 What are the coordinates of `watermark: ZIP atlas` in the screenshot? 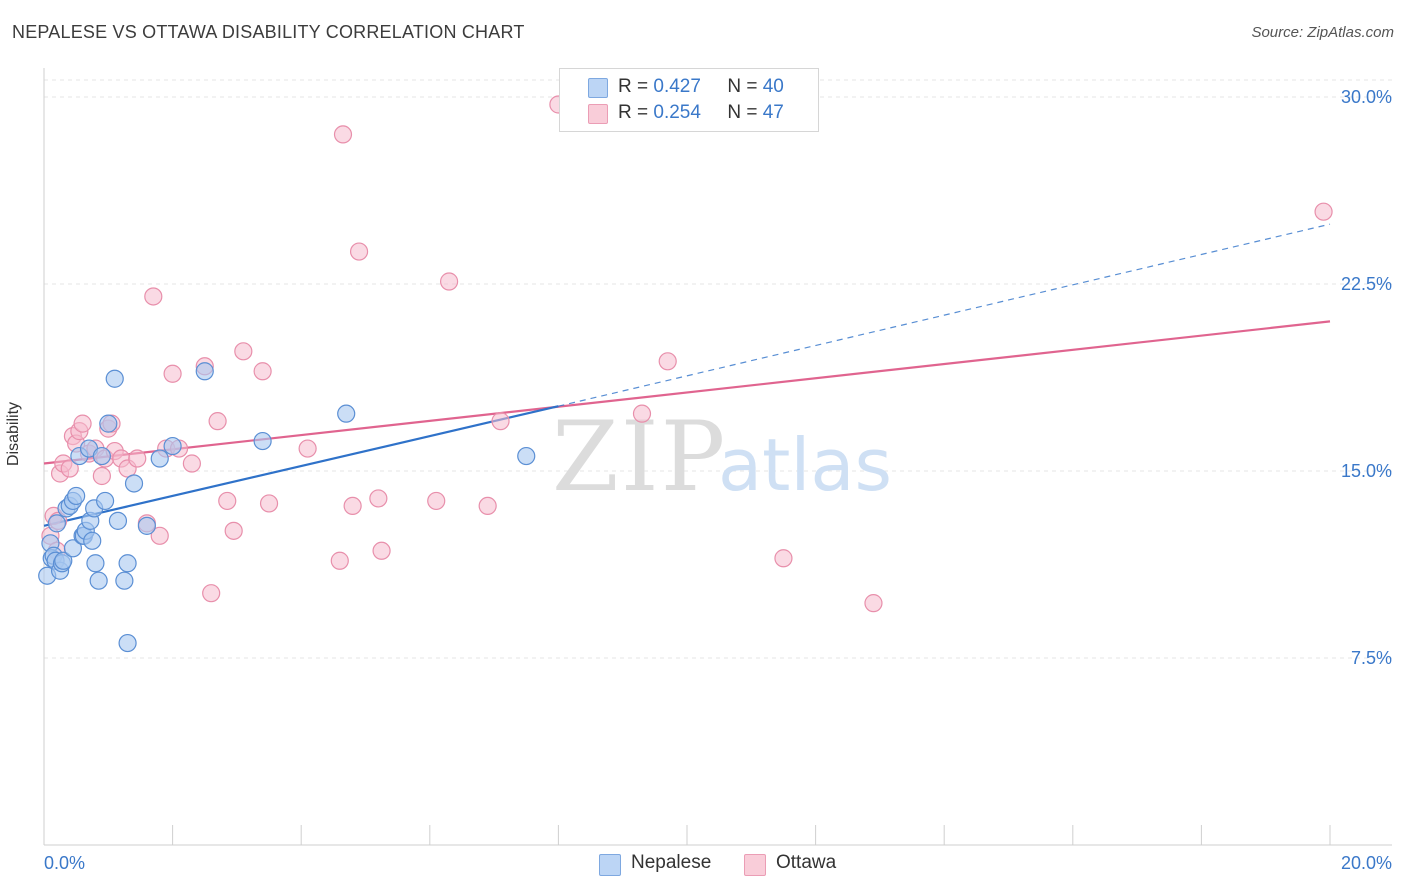 It's located at (722, 457).